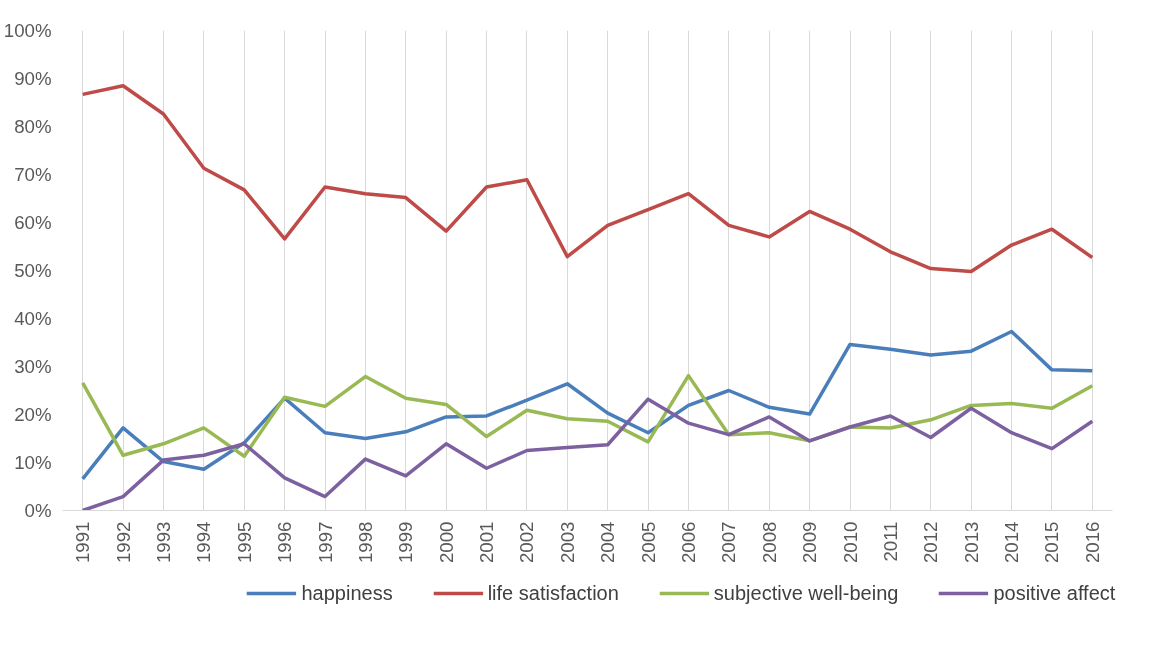 The width and height of the screenshot is (1173, 666). What do you see at coordinates (890, 541) in the screenshot?
I see `x-tick-label: 2011` at bounding box center [890, 541].